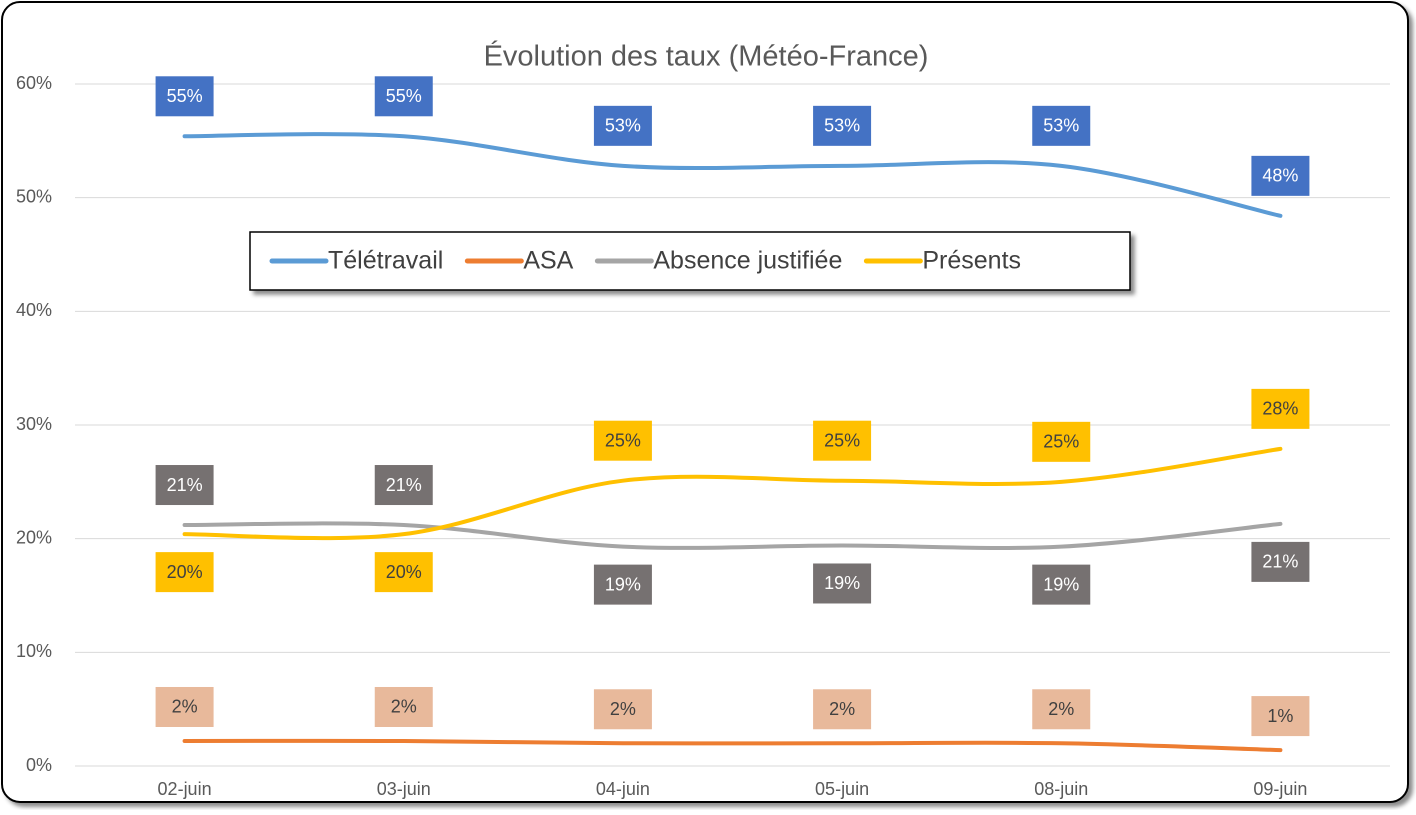 The image size is (1416, 815). I want to click on legend-label: Présents, so click(971, 261).